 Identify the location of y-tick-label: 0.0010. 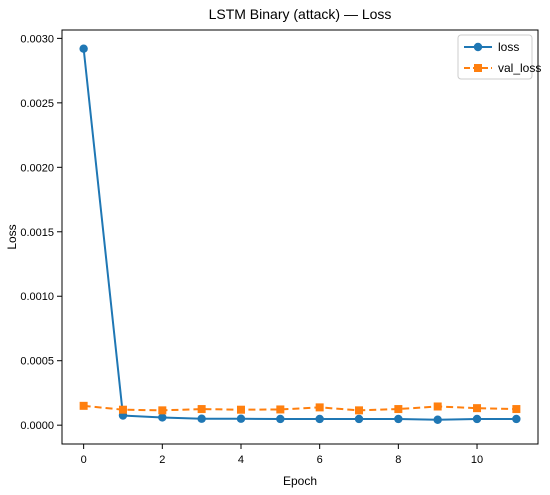
(37, 297).